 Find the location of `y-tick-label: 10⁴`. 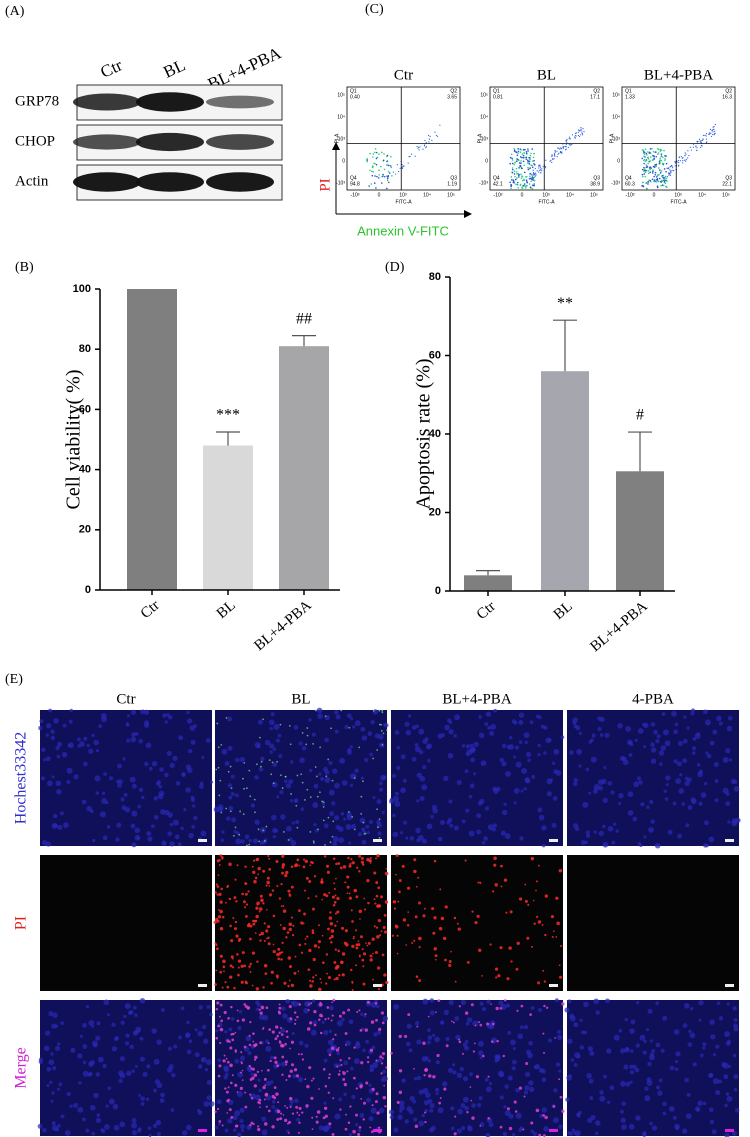

y-tick-label: 10⁴ is located at coordinates (484, 117).